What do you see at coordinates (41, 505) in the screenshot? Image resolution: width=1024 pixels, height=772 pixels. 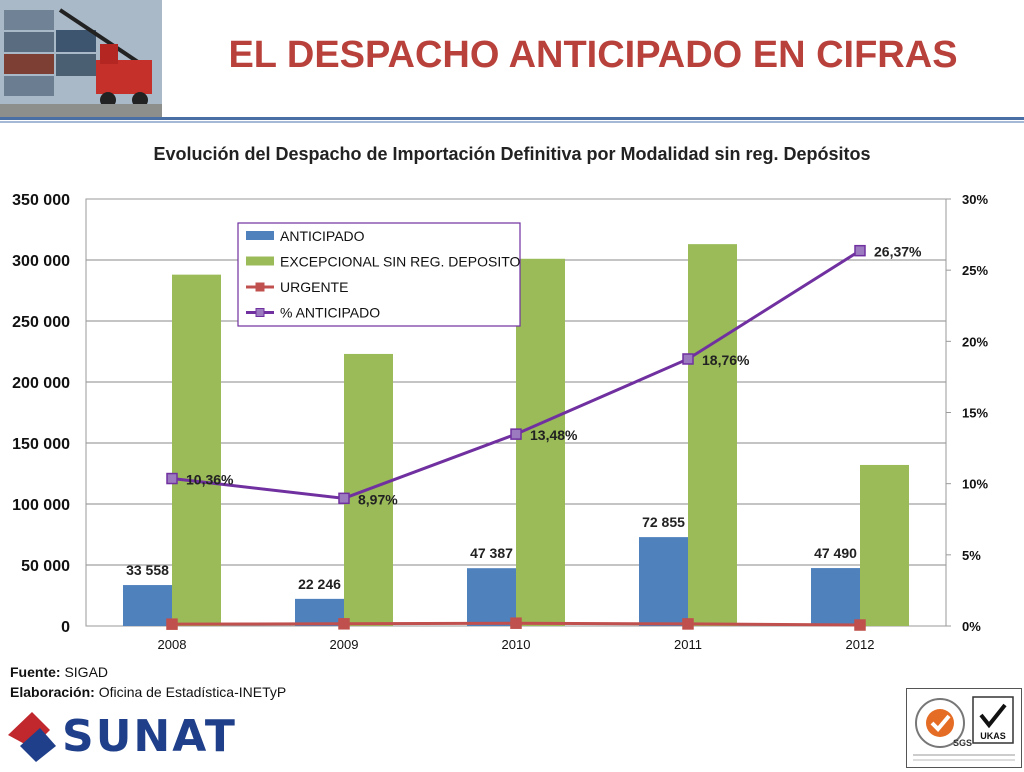 I see `y-left-tick-label: 100 000` at bounding box center [41, 505].